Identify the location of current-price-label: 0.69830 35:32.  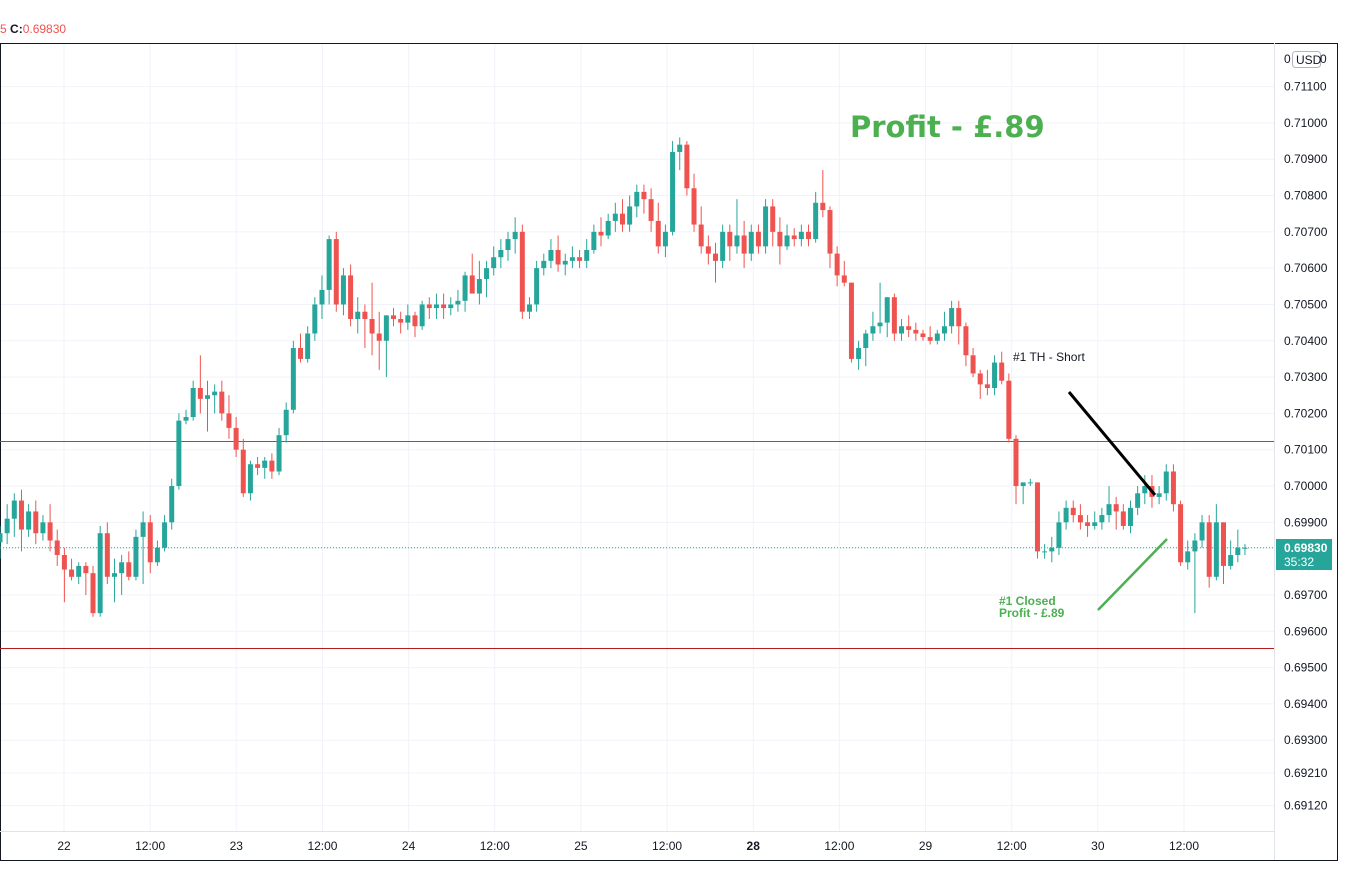
(1304, 554).